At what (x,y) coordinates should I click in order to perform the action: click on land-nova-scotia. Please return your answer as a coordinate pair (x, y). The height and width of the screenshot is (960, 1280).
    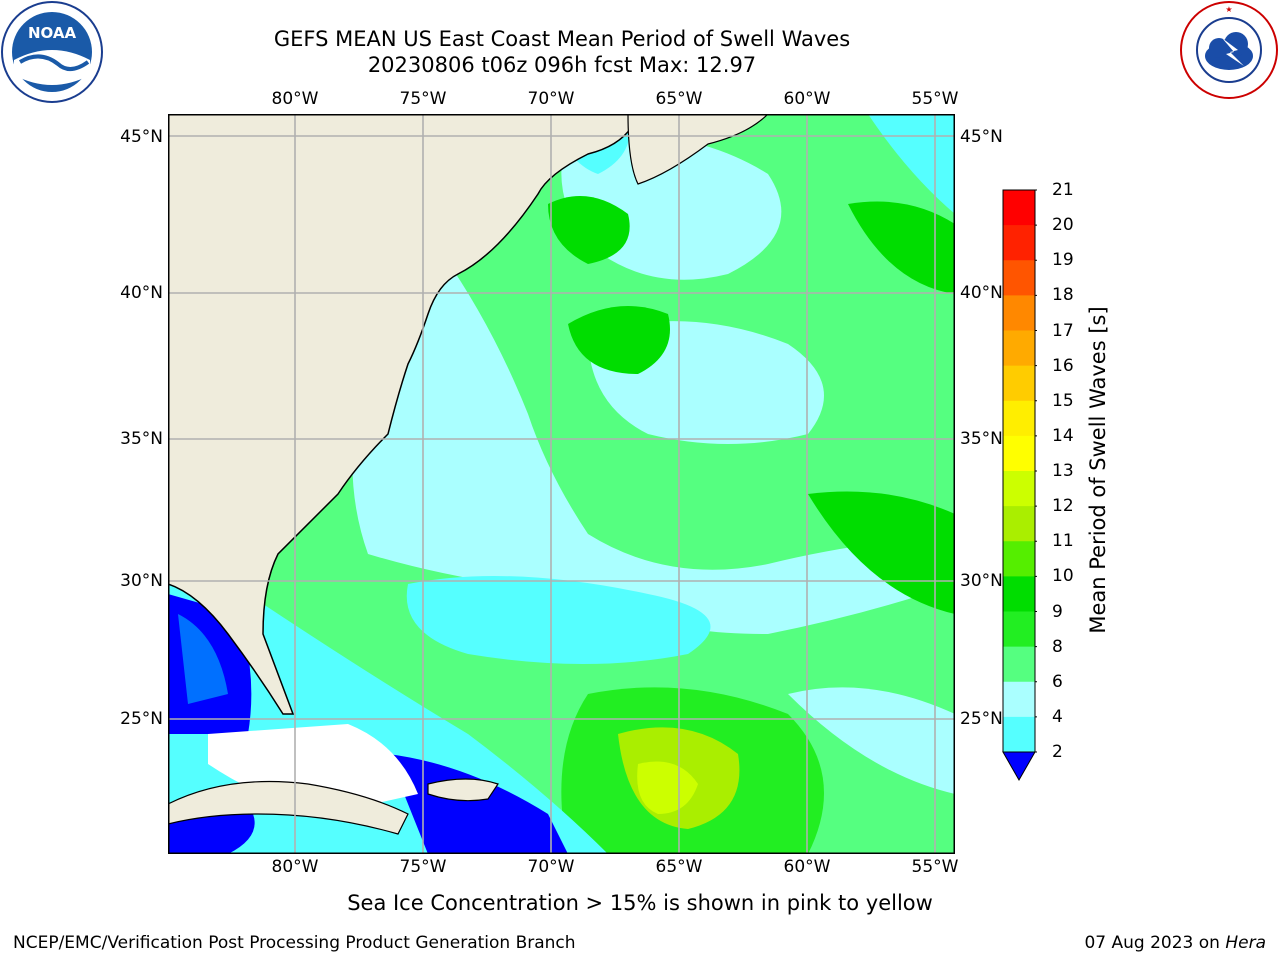
    Looking at the image, I should click on (698, 149).